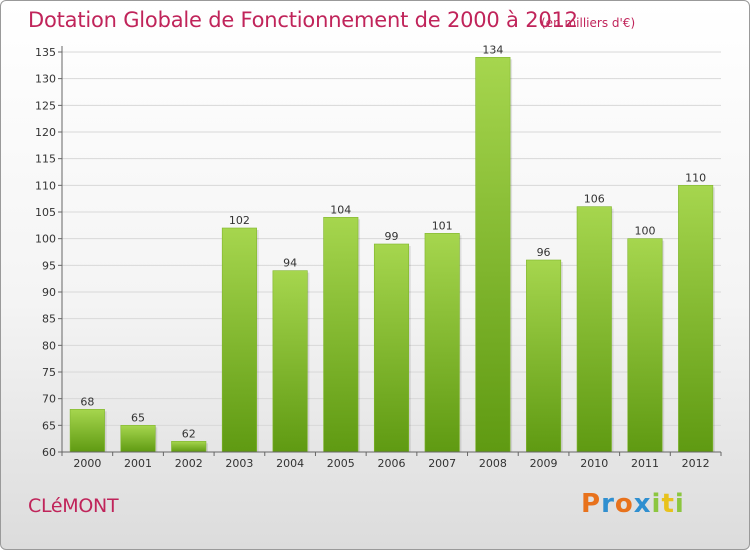  I want to click on y-tick-label: 90, so click(49, 292).